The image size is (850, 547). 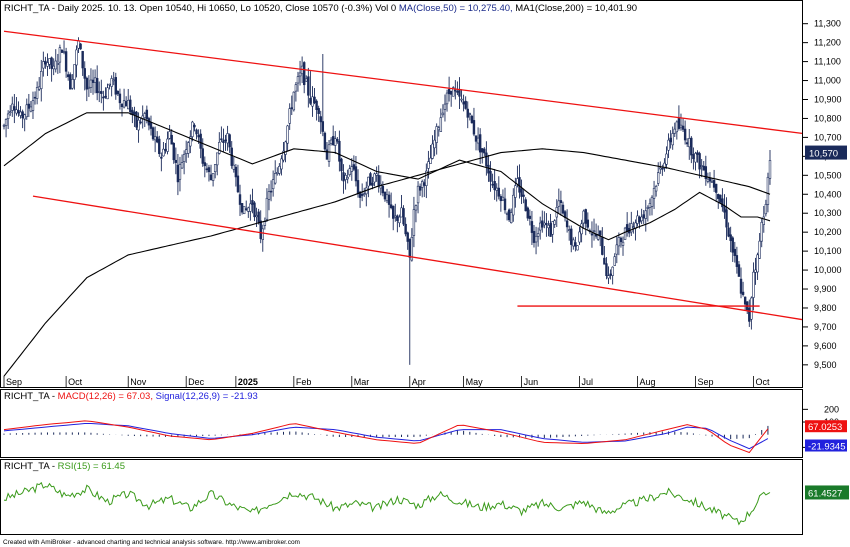 What do you see at coordinates (827, 492) in the screenshot?
I see `rsi-value-box` at bounding box center [827, 492].